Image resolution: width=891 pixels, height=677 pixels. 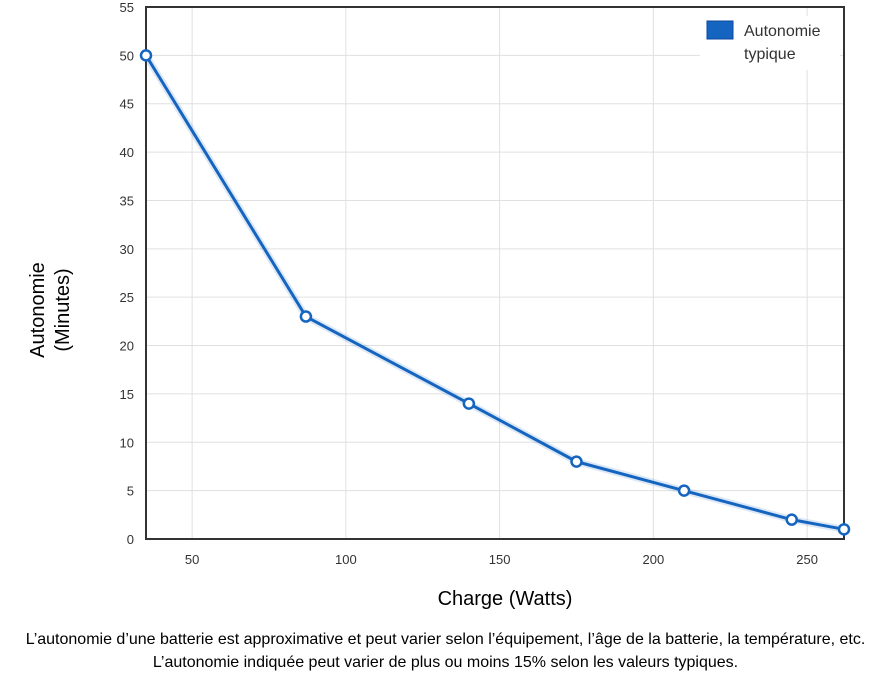 I want to click on y-axis-title-line: (Minutes), so click(x=63, y=309).